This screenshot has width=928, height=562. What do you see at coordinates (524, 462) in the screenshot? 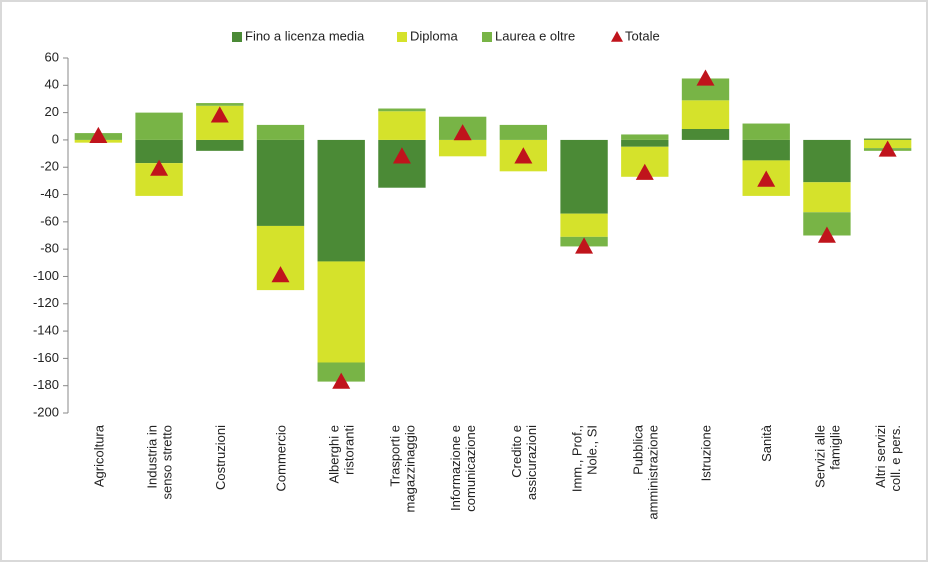
I see `x-tick-label: Credito eassicurazioni` at bounding box center [524, 462].